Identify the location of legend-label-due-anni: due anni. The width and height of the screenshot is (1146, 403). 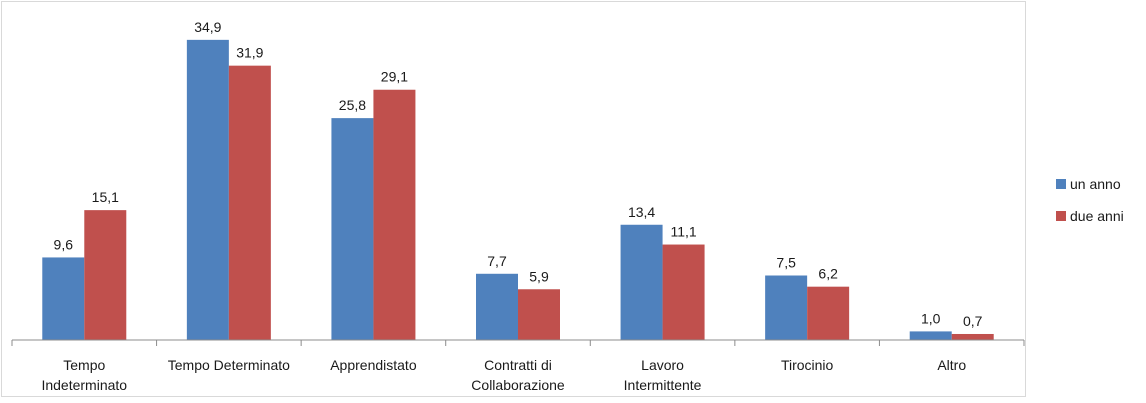
(1097, 216).